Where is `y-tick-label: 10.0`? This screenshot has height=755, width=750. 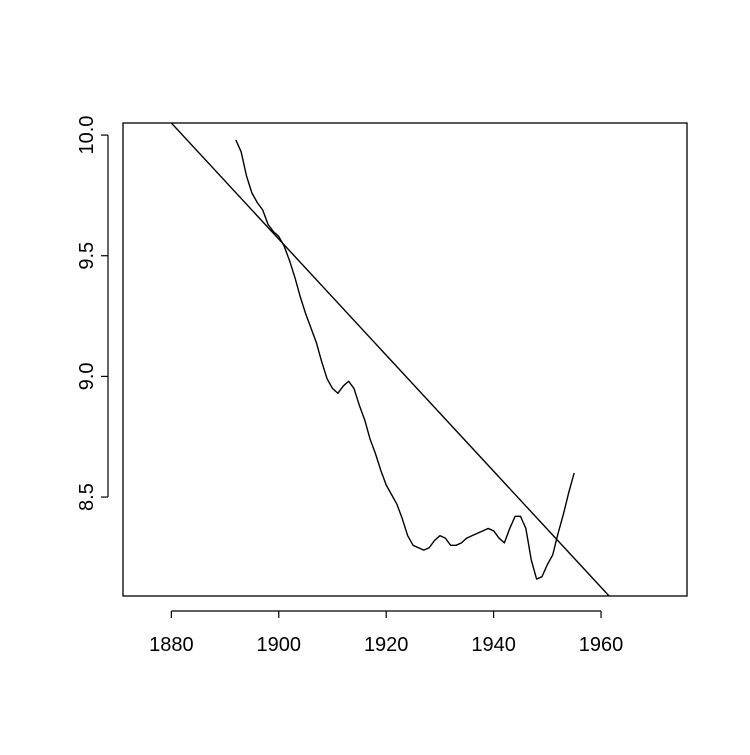
y-tick-label: 10.0 is located at coordinates (87, 135).